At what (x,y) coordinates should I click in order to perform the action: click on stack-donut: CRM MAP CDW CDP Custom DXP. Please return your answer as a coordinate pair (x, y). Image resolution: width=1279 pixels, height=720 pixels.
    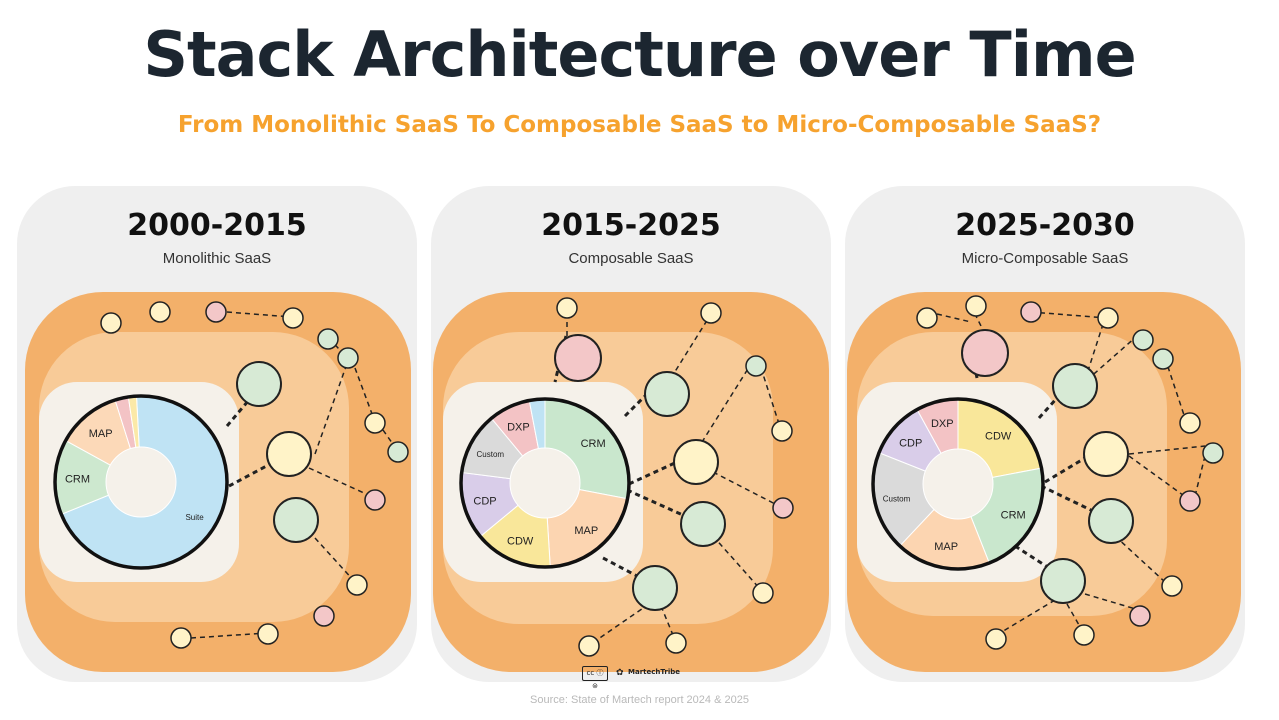
    Looking at the image, I should click on (545, 483).